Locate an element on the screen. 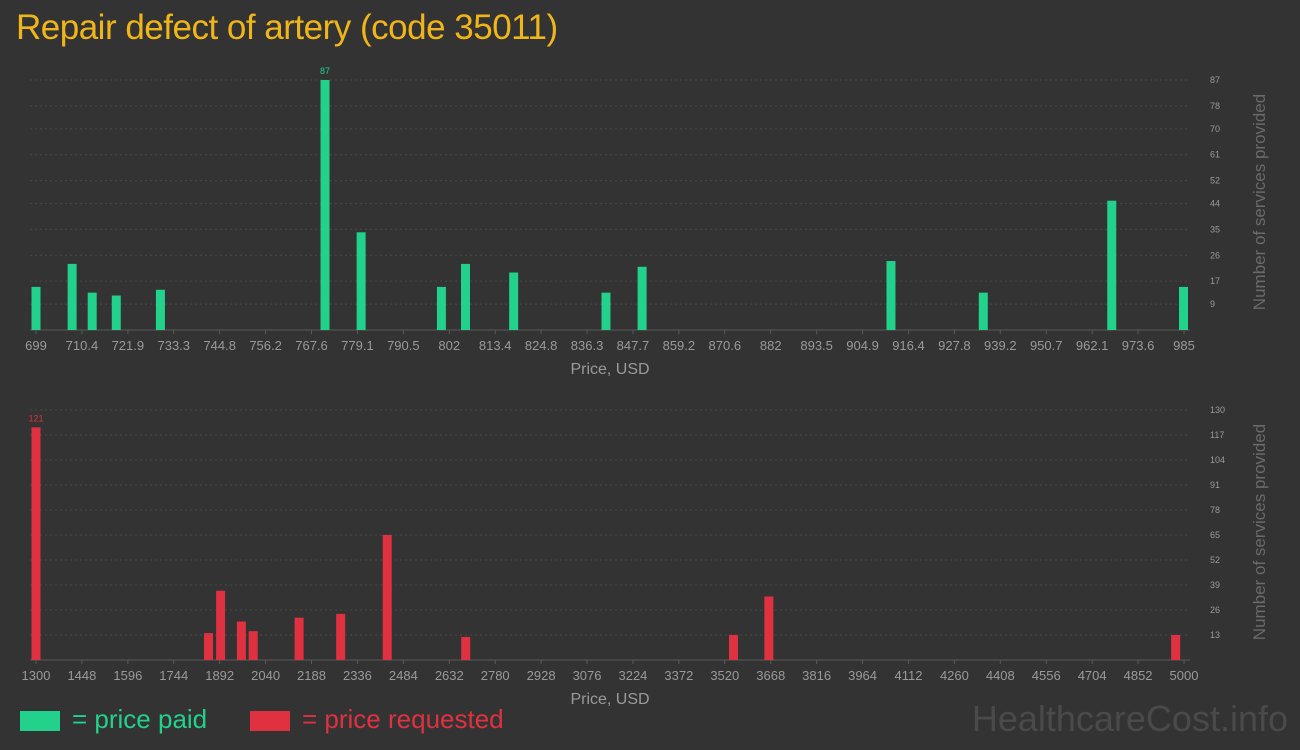 The width and height of the screenshot is (1300, 750). chart1-y-tick-label: 44 is located at coordinates (1215, 204).